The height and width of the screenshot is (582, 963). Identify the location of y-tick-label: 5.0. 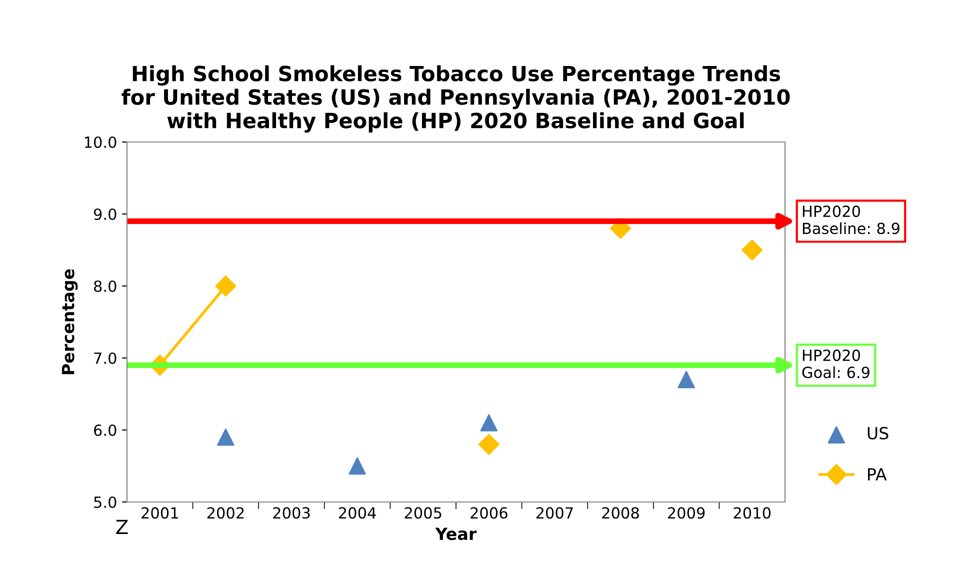
(105, 502).